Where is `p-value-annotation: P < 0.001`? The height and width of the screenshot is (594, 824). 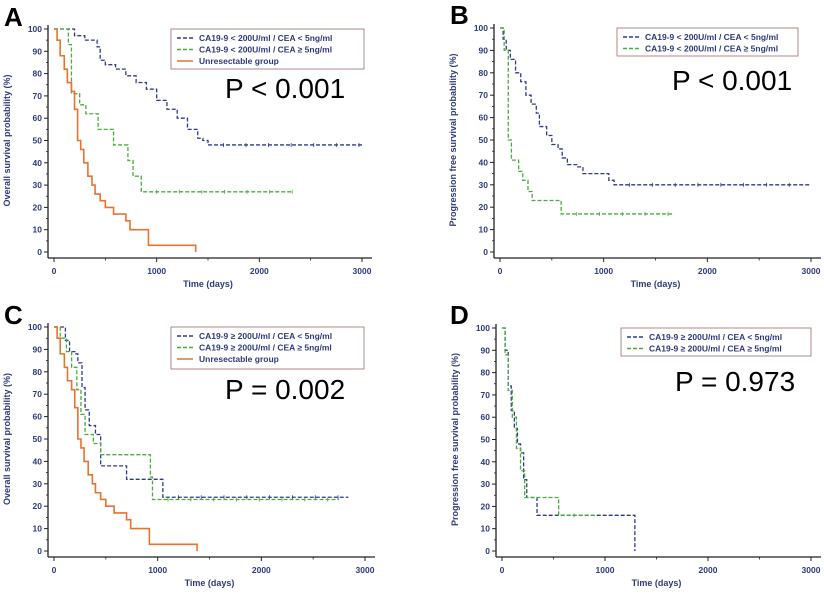 p-value-annotation: P < 0.001 is located at coordinates (285, 88).